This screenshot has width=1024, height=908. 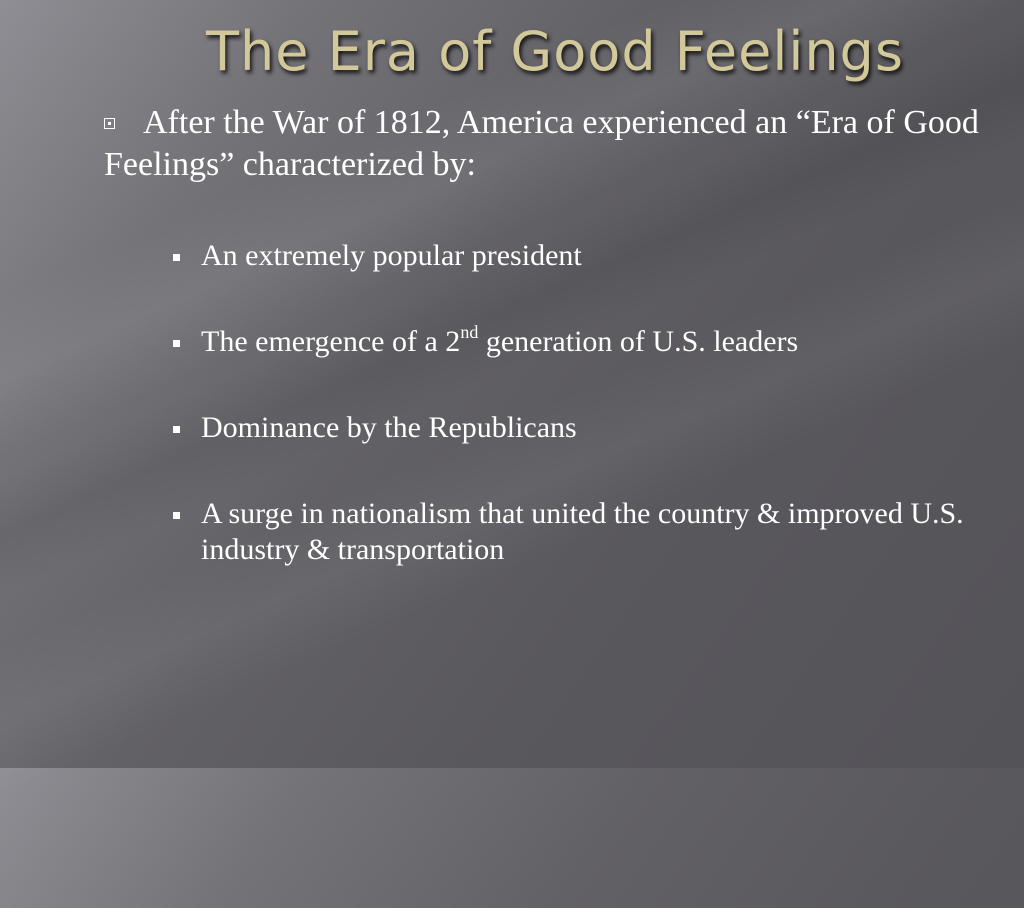 What do you see at coordinates (638, 341) in the screenshot?
I see `sub-bullet-text-after: generation of U.S. leaders` at bounding box center [638, 341].